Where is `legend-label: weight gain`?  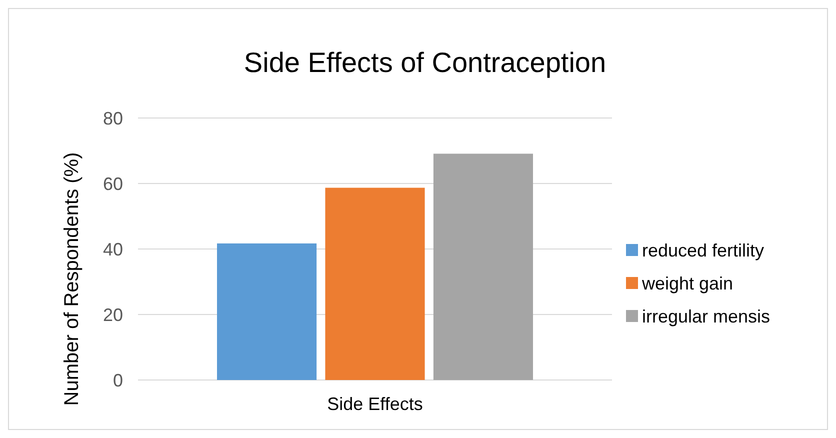 legend-label: weight gain is located at coordinates (687, 283).